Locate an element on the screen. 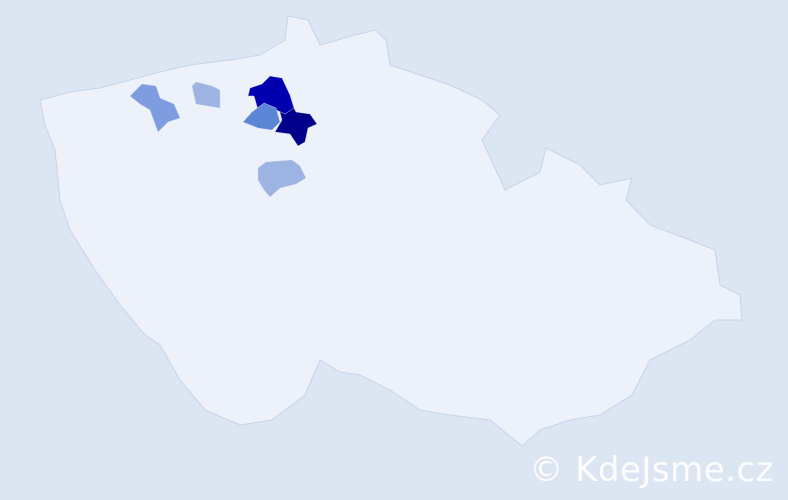 Image resolution: width=788 pixels, height=500 pixels. watermark: © KdeJsme.cz is located at coordinates (651, 470).